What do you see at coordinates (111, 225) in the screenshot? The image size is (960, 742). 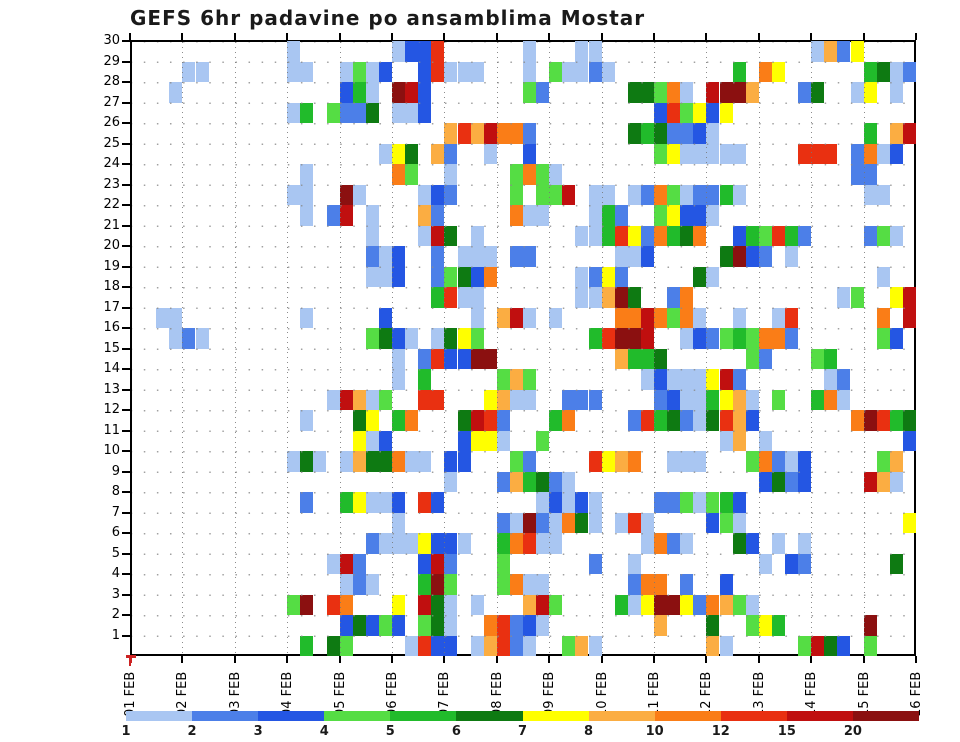 I see `y-tick-label: 21` at bounding box center [111, 225].